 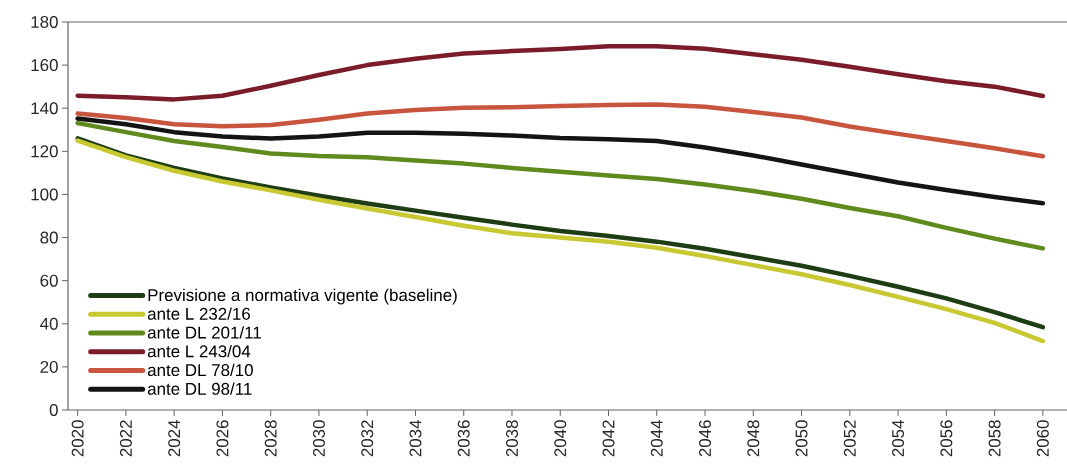 What do you see at coordinates (77, 438) in the screenshot?
I see `x-tick-label: 2020` at bounding box center [77, 438].